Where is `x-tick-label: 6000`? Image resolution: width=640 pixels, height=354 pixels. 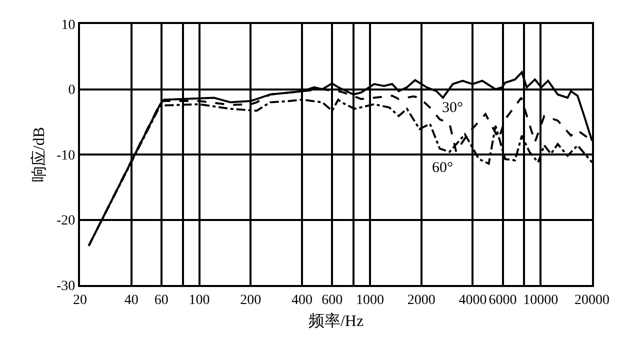 x-tick-label: 6000 is located at coordinates (502, 300).